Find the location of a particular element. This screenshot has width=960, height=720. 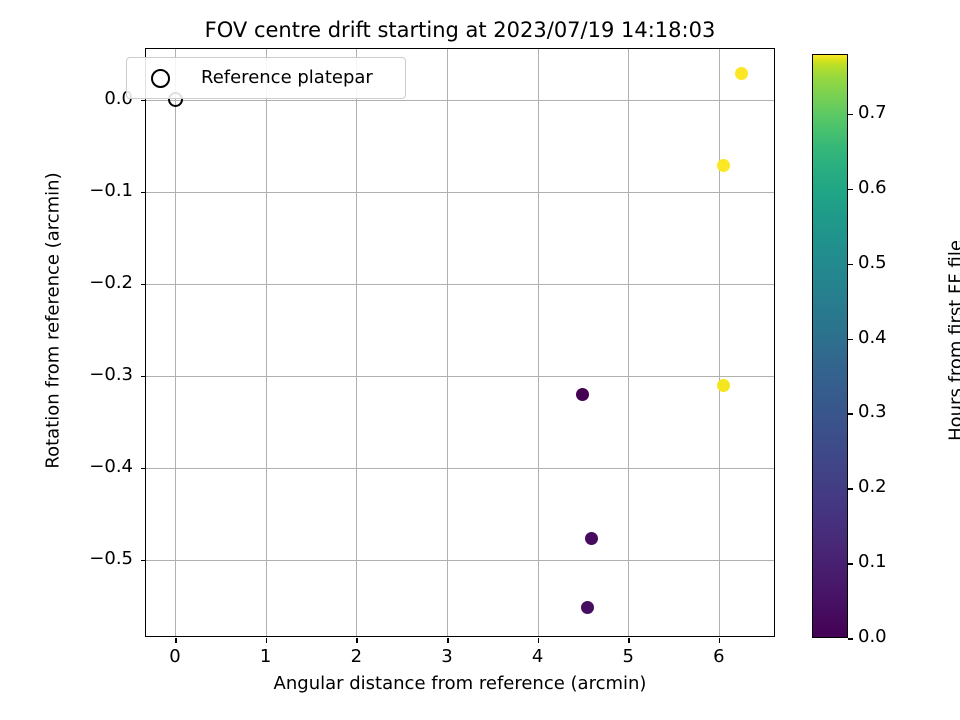

colorbar-tick-label: 0.1 is located at coordinates (872, 562).